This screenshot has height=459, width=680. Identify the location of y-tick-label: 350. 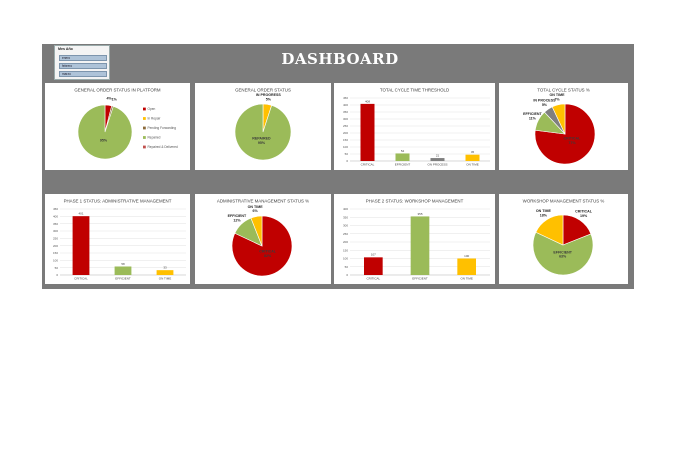
(345, 217).